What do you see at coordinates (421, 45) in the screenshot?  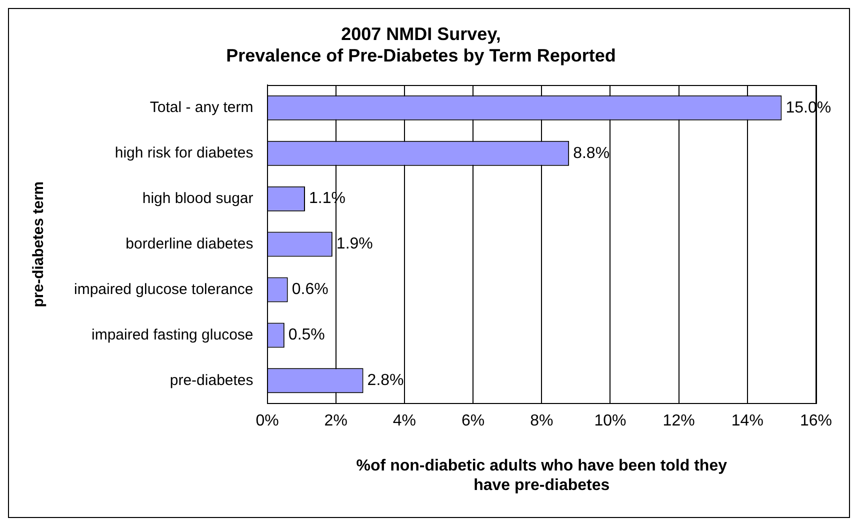 I see `chart-title: 2007 NMDI Survey, Prevalence of Pre-Diabetes by Term Reported` at bounding box center [421, 45].